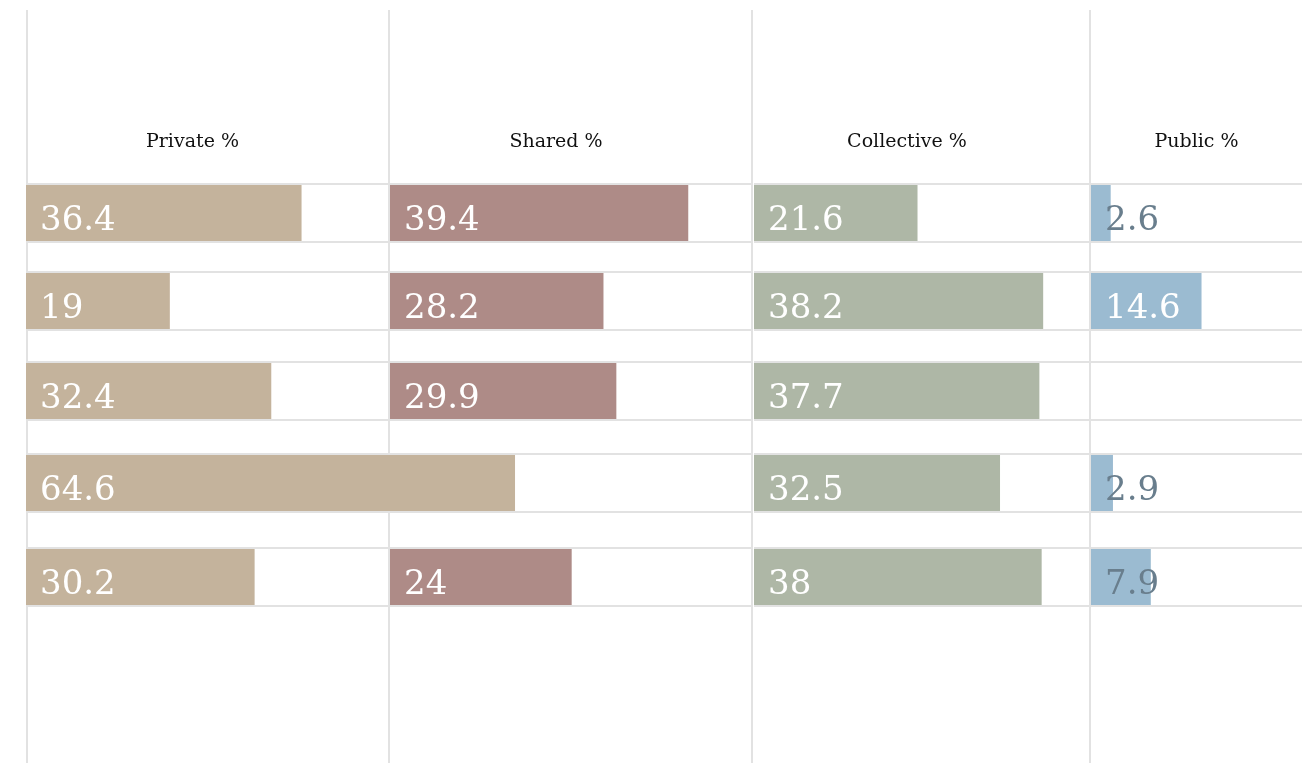  What do you see at coordinates (907, 140) in the screenshot?
I see `chart-title: Collective %` at bounding box center [907, 140].